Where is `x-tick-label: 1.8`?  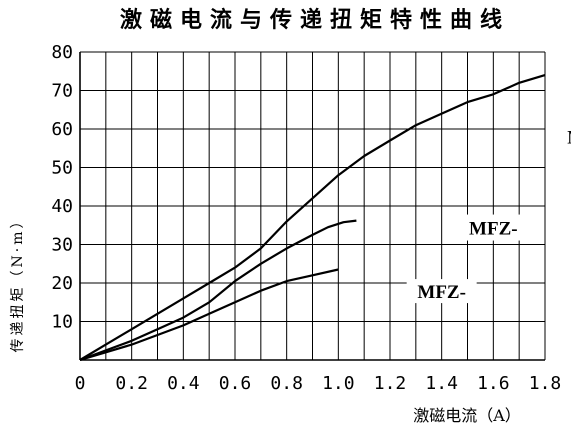
x-tick-label: 1.8 is located at coordinates (545, 383).